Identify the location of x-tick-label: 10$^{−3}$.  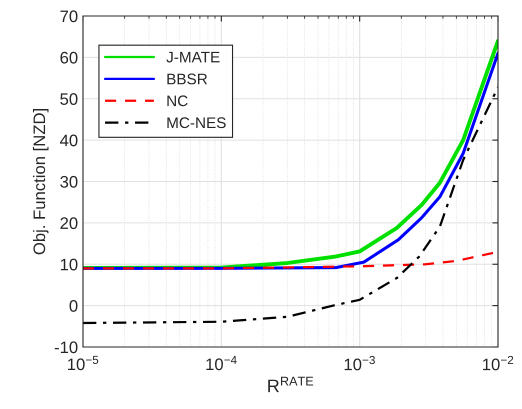
(359, 363).